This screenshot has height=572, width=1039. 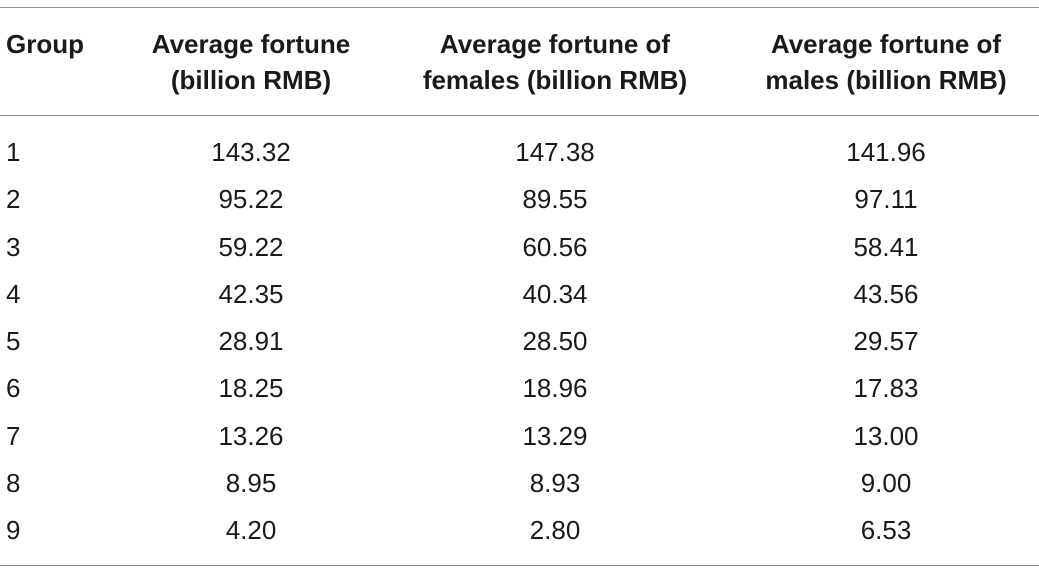 I want to click on table-top-rule, so click(x=519, y=7).